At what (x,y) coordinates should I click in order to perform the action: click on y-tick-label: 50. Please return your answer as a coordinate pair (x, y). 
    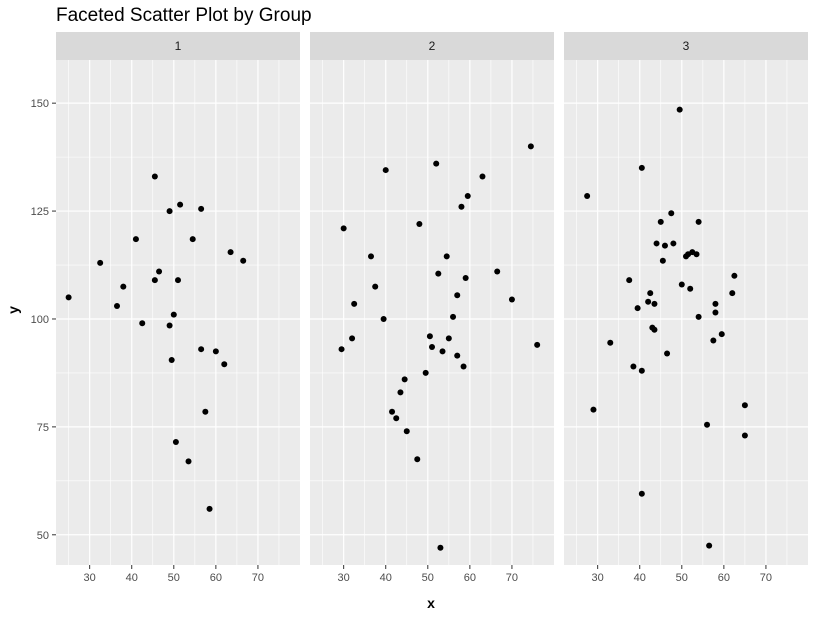
    Looking at the image, I should click on (43, 536).